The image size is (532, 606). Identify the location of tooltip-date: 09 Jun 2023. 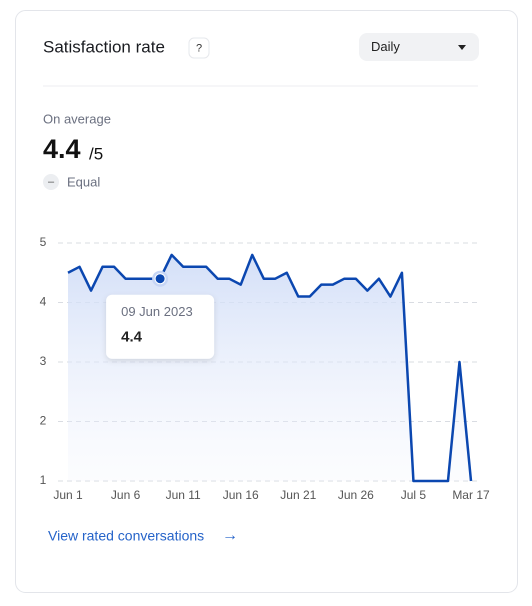
(157, 311).